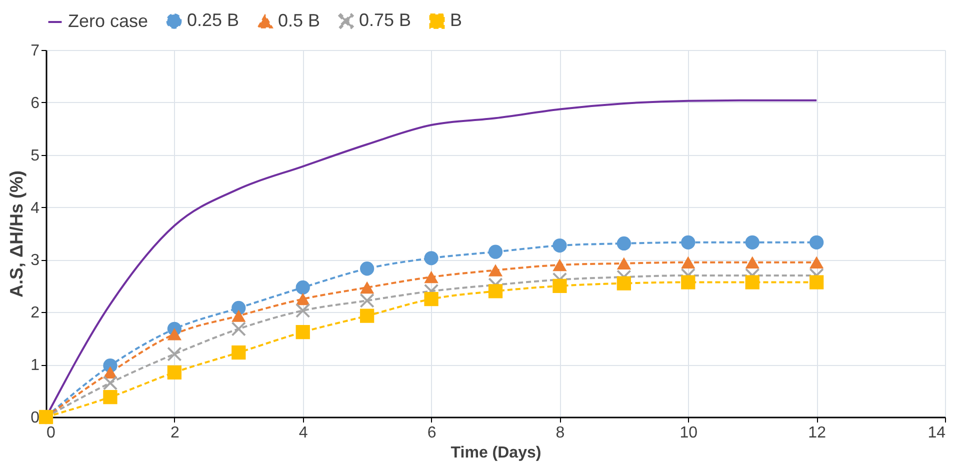  I want to click on y-tick-label: 5, so click(35, 155).